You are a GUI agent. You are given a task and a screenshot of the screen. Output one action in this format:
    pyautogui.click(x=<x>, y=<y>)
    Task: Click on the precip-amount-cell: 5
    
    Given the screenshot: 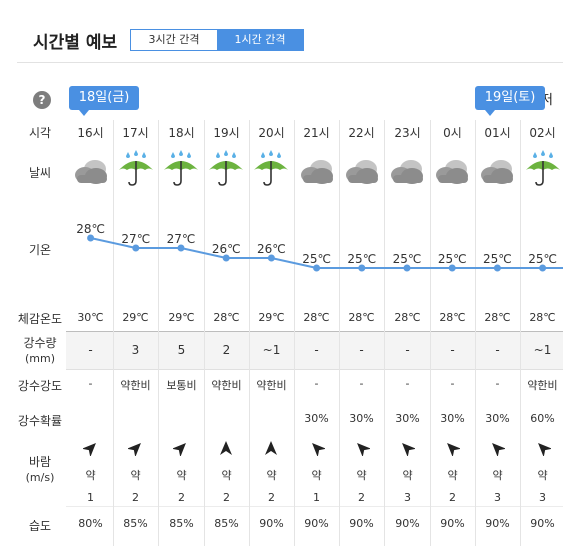 What is the action you would take?
    pyautogui.click(x=181, y=350)
    